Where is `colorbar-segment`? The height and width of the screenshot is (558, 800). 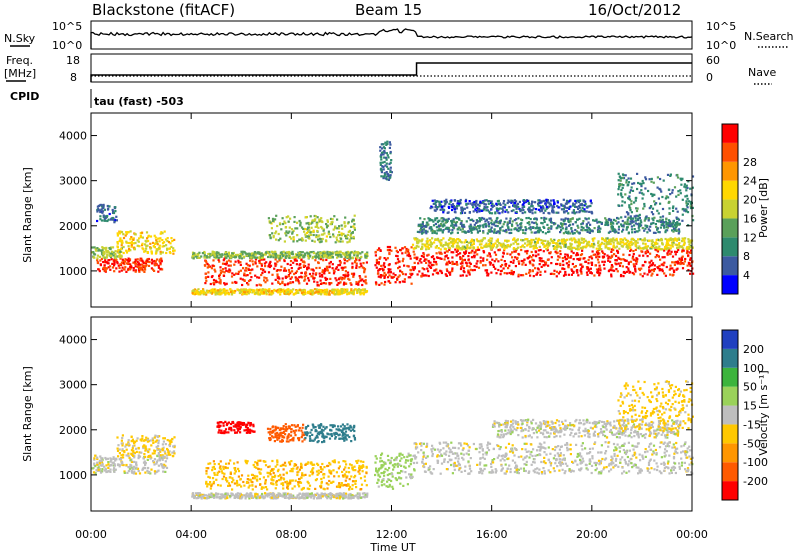
colorbar-segment is located at coordinates (730, 265).